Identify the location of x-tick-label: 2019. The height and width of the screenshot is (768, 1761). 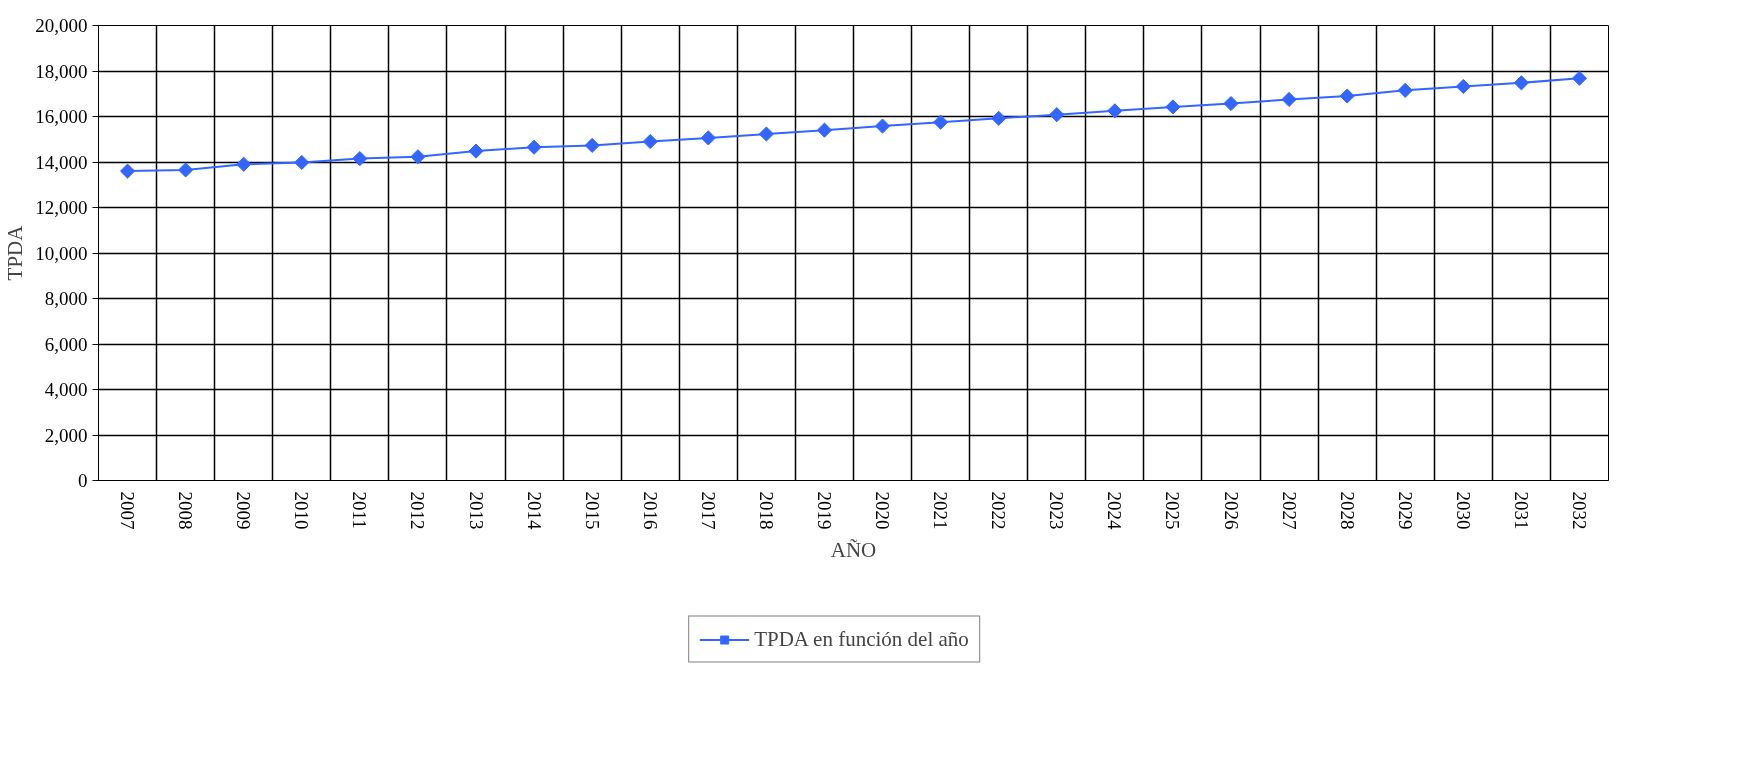
(824, 510).